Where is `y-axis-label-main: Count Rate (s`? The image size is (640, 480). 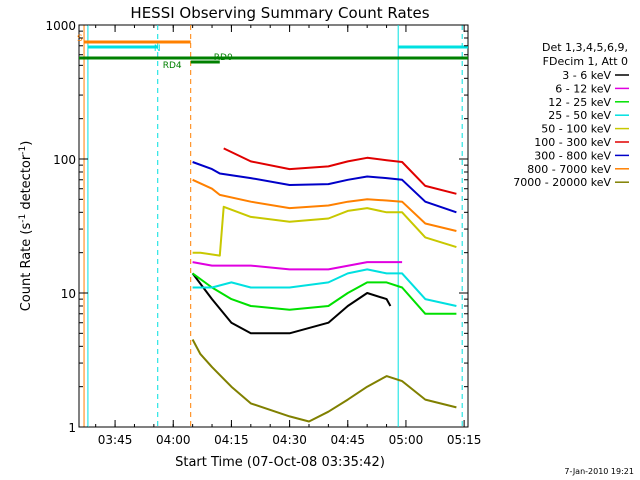 y-axis-label-main: Count Rate (s is located at coordinates (26, 267).